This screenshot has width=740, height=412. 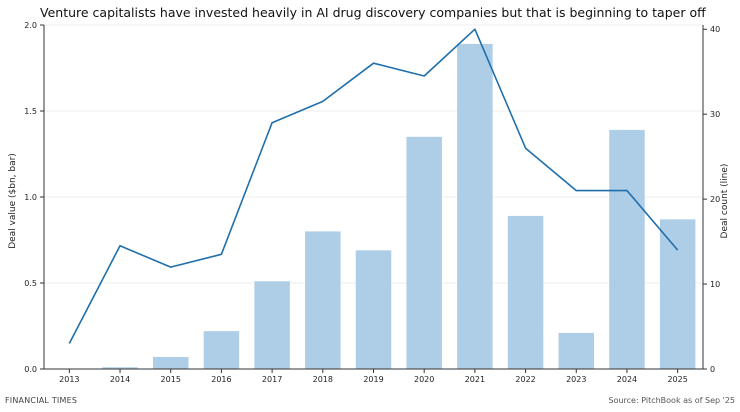 I want to click on x-tick-label: 2017, so click(x=272, y=379).